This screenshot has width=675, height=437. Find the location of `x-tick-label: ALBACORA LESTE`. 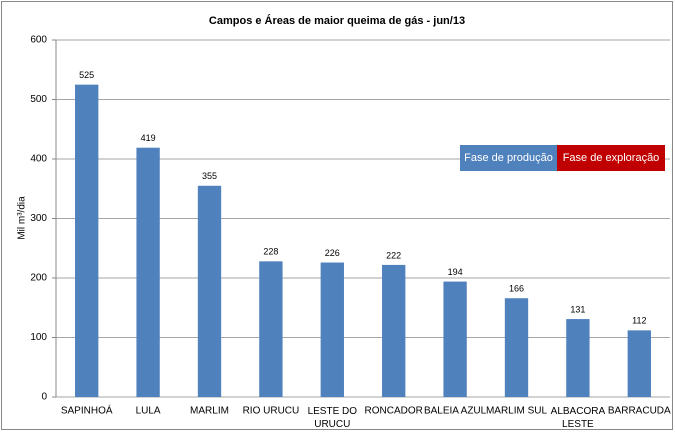

x-tick-label: ALBACORA LESTE is located at coordinates (578, 418).